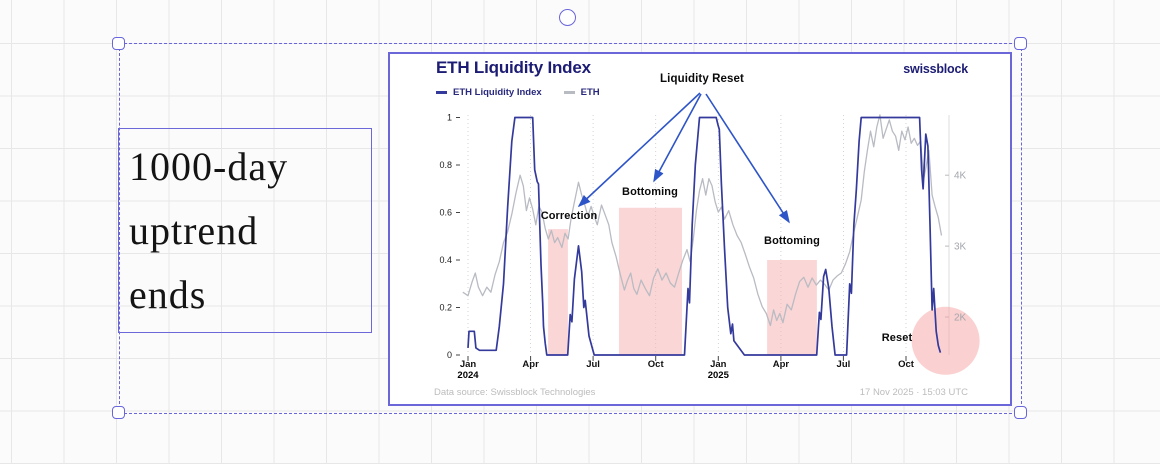  What do you see at coordinates (906, 364) in the screenshot?
I see `x-tick-oct25: Oct` at bounding box center [906, 364].